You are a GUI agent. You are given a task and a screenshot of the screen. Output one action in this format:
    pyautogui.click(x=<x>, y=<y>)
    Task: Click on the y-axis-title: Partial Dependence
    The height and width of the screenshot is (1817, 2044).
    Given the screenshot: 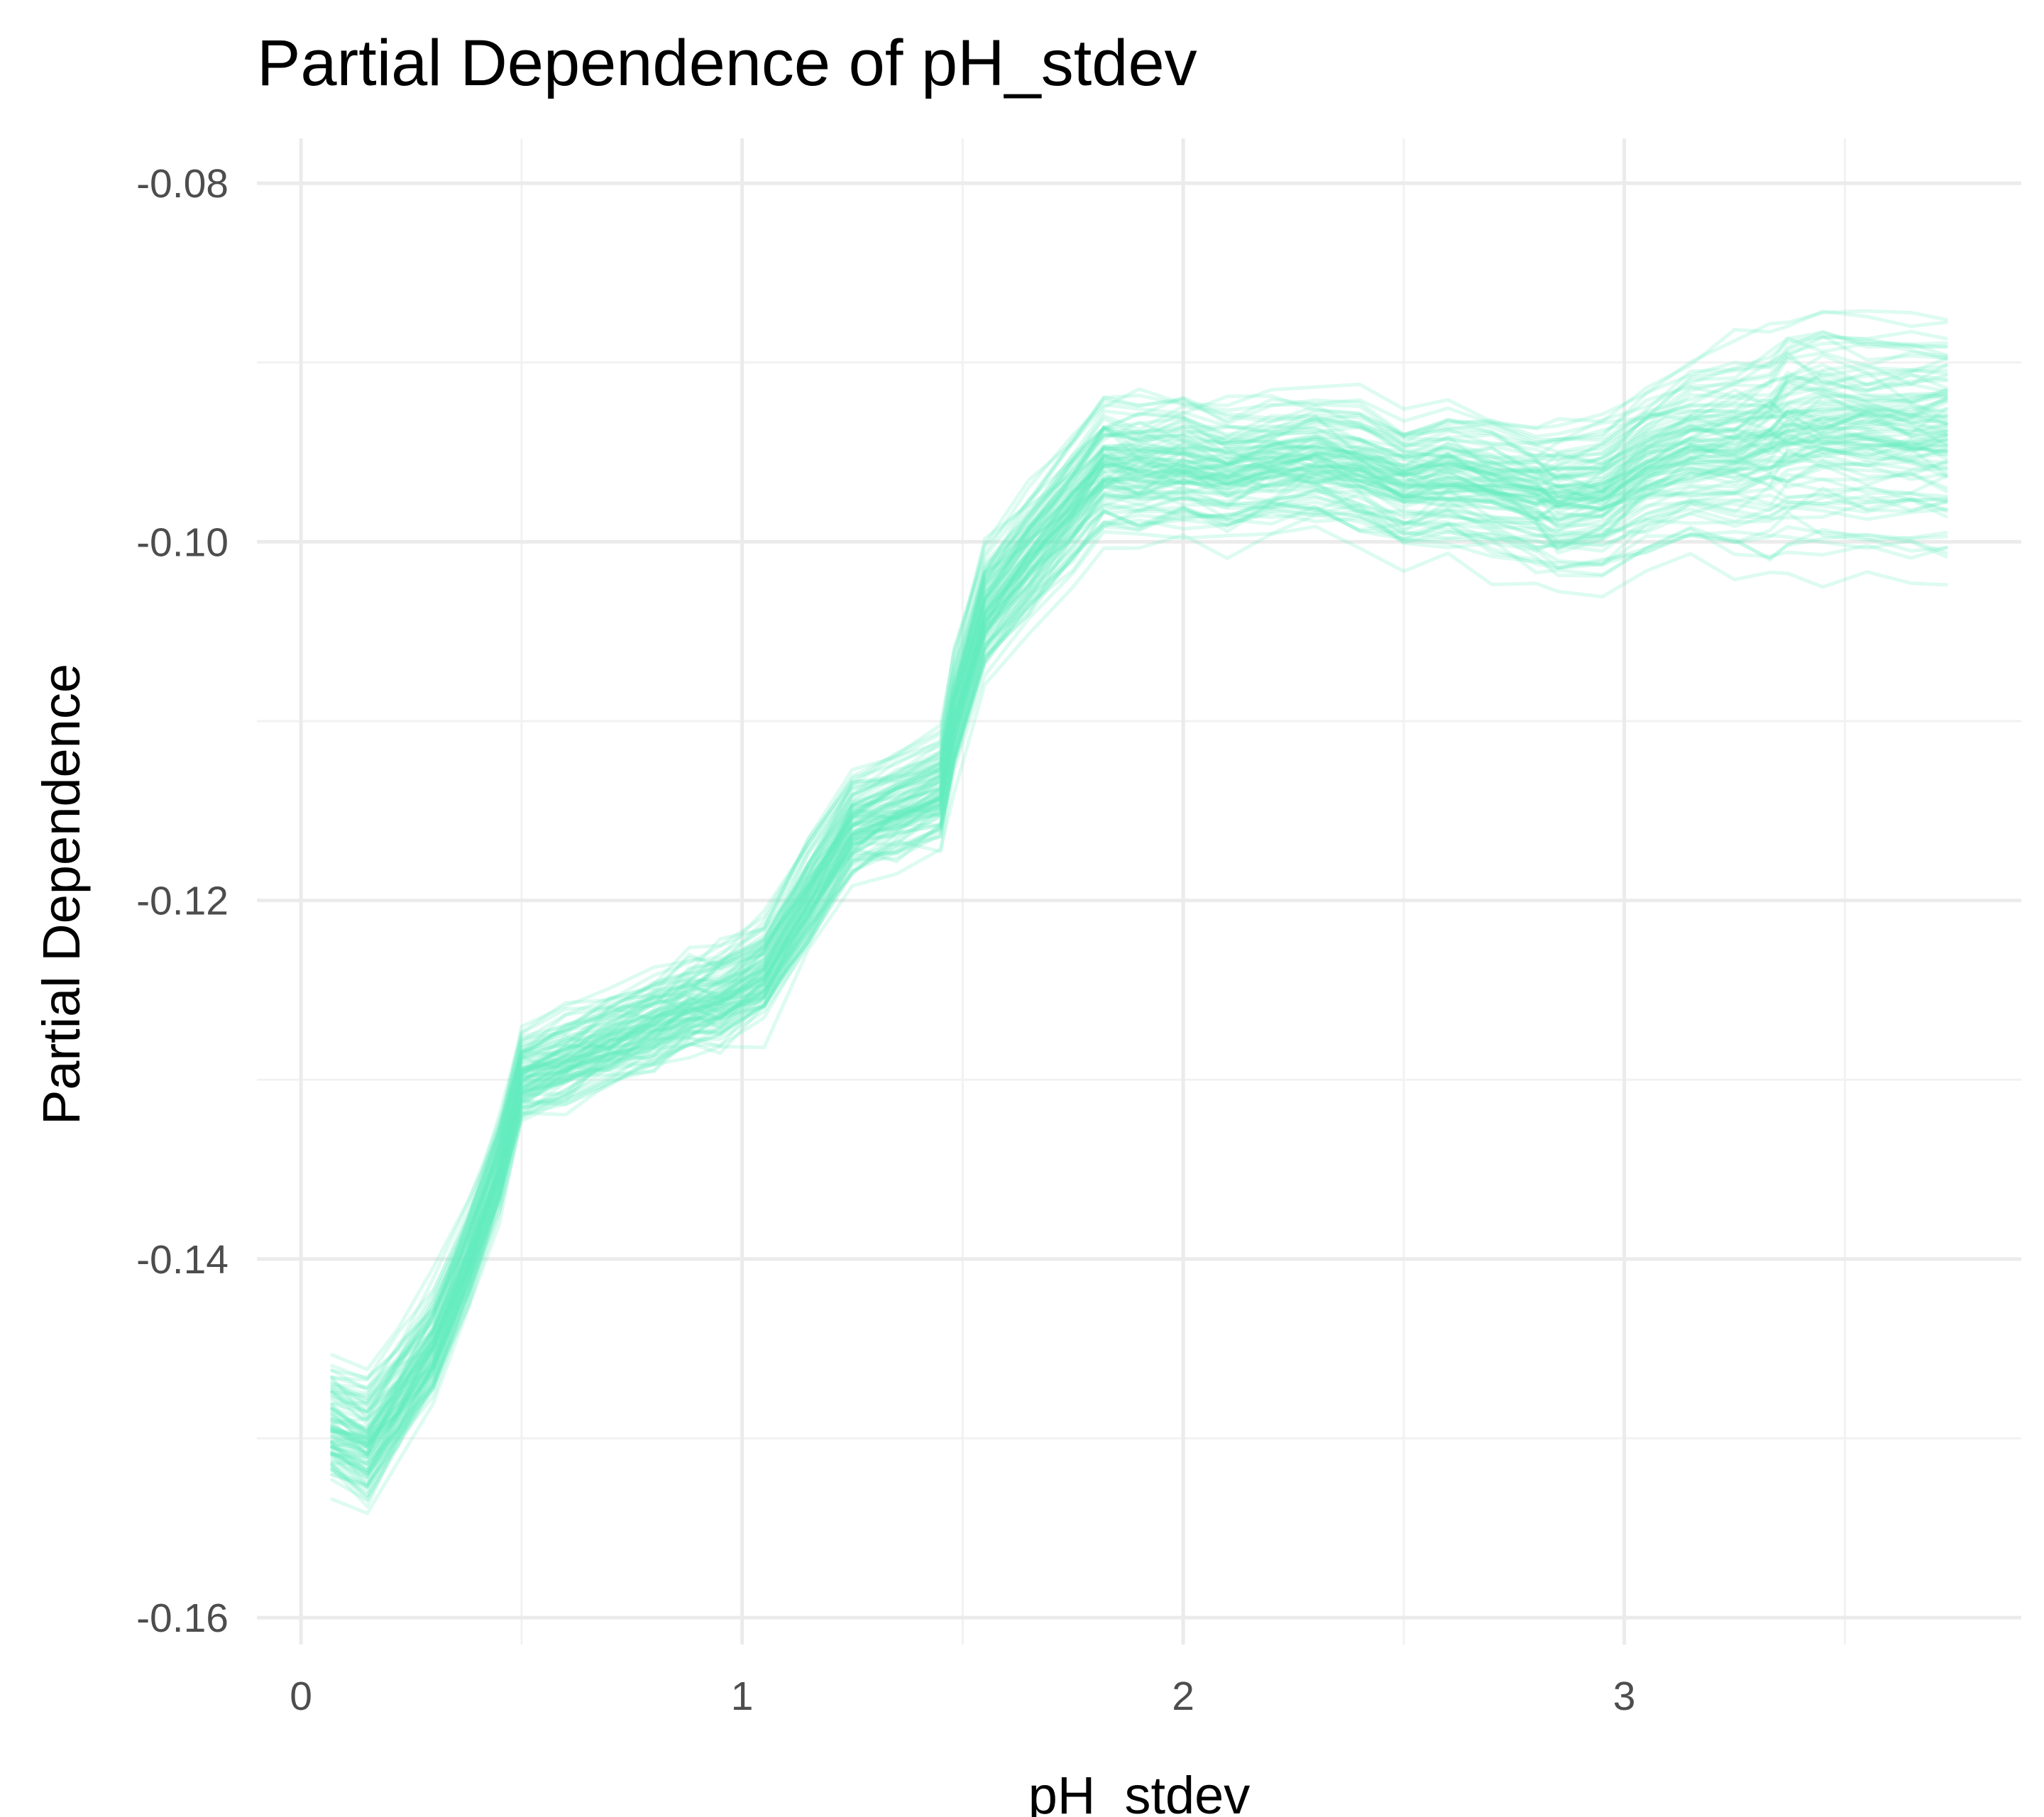 What is the action you would take?
    pyautogui.click(x=61, y=894)
    